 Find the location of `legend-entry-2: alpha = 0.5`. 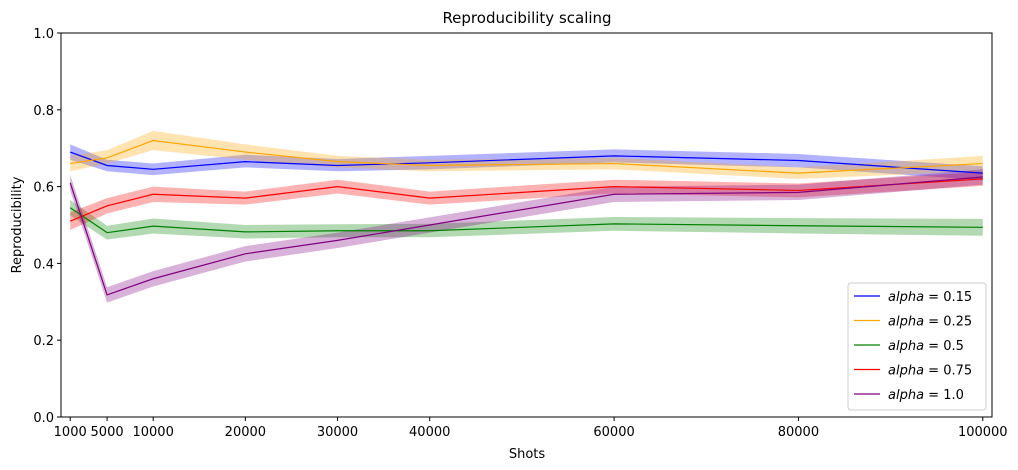

legend-entry-2: alpha = 0.5 is located at coordinates (909, 346).